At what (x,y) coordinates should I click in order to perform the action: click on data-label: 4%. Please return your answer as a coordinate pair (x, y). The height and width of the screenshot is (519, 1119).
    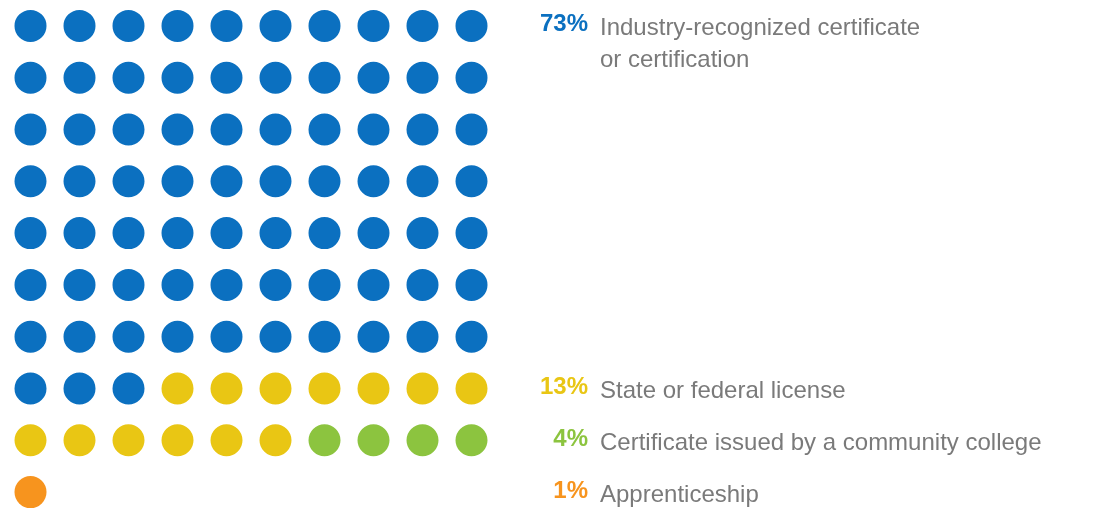
    Looking at the image, I should click on (570, 437).